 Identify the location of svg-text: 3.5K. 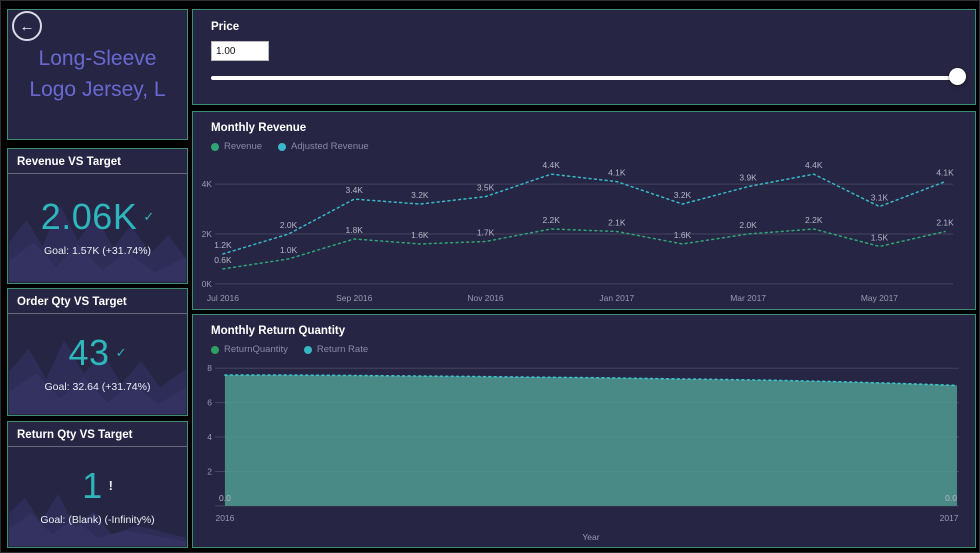
(486, 188).